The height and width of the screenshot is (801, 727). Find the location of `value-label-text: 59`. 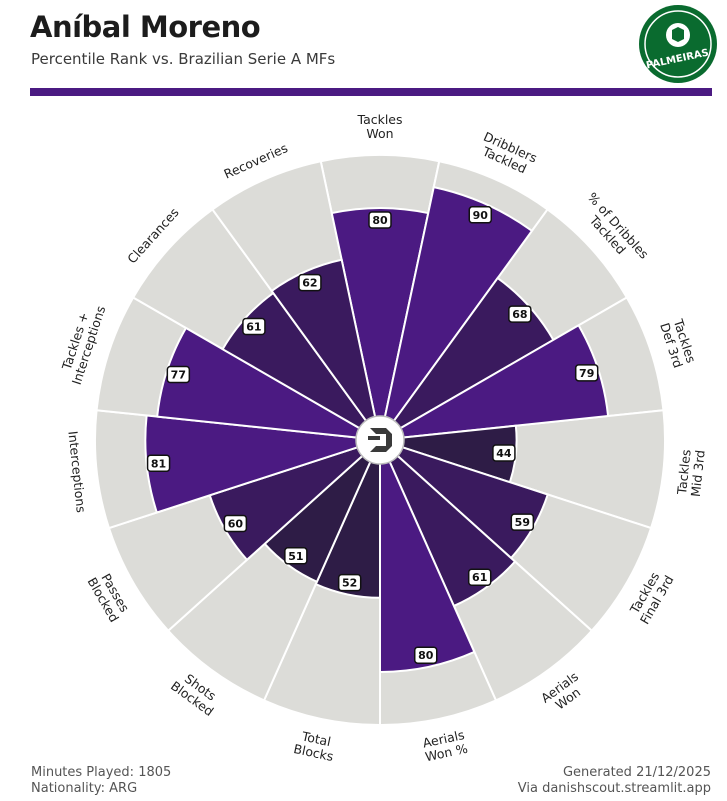

value-label-text: 59 is located at coordinates (522, 522).